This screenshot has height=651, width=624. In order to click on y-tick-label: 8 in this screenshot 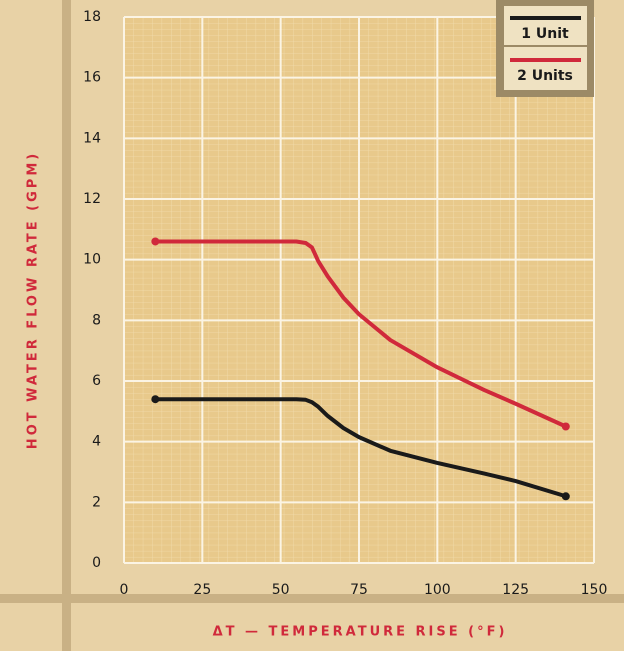, I will do `click(96, 320)`.